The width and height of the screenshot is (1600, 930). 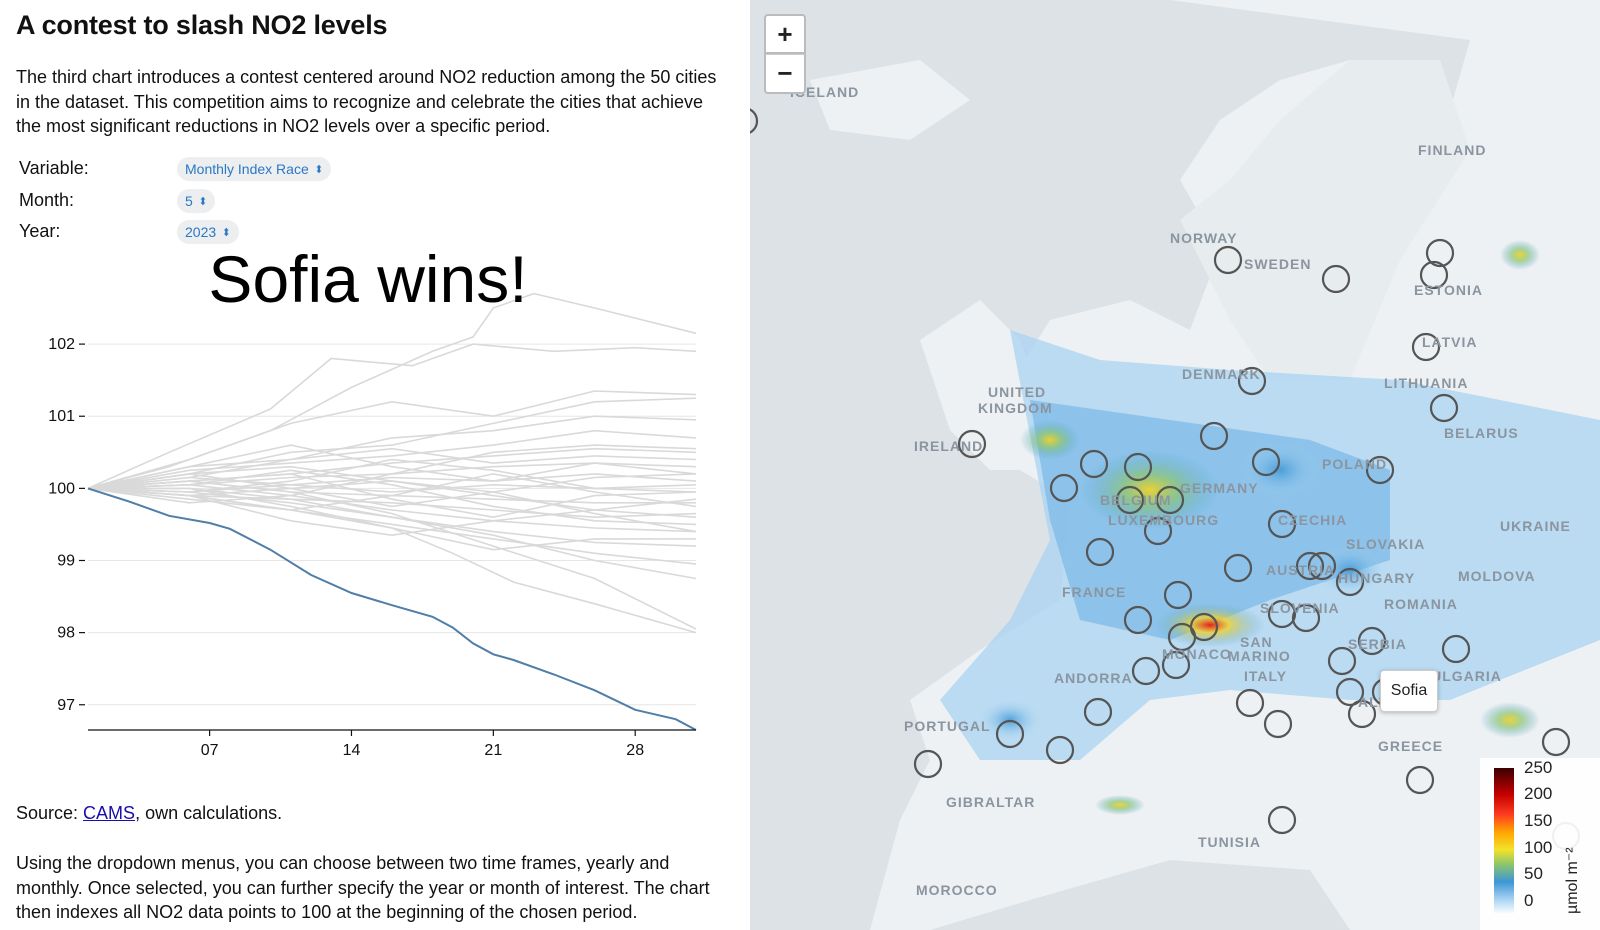 I want to click on year-control: Year: 2023 ⬍, so click(x=369, y=232).